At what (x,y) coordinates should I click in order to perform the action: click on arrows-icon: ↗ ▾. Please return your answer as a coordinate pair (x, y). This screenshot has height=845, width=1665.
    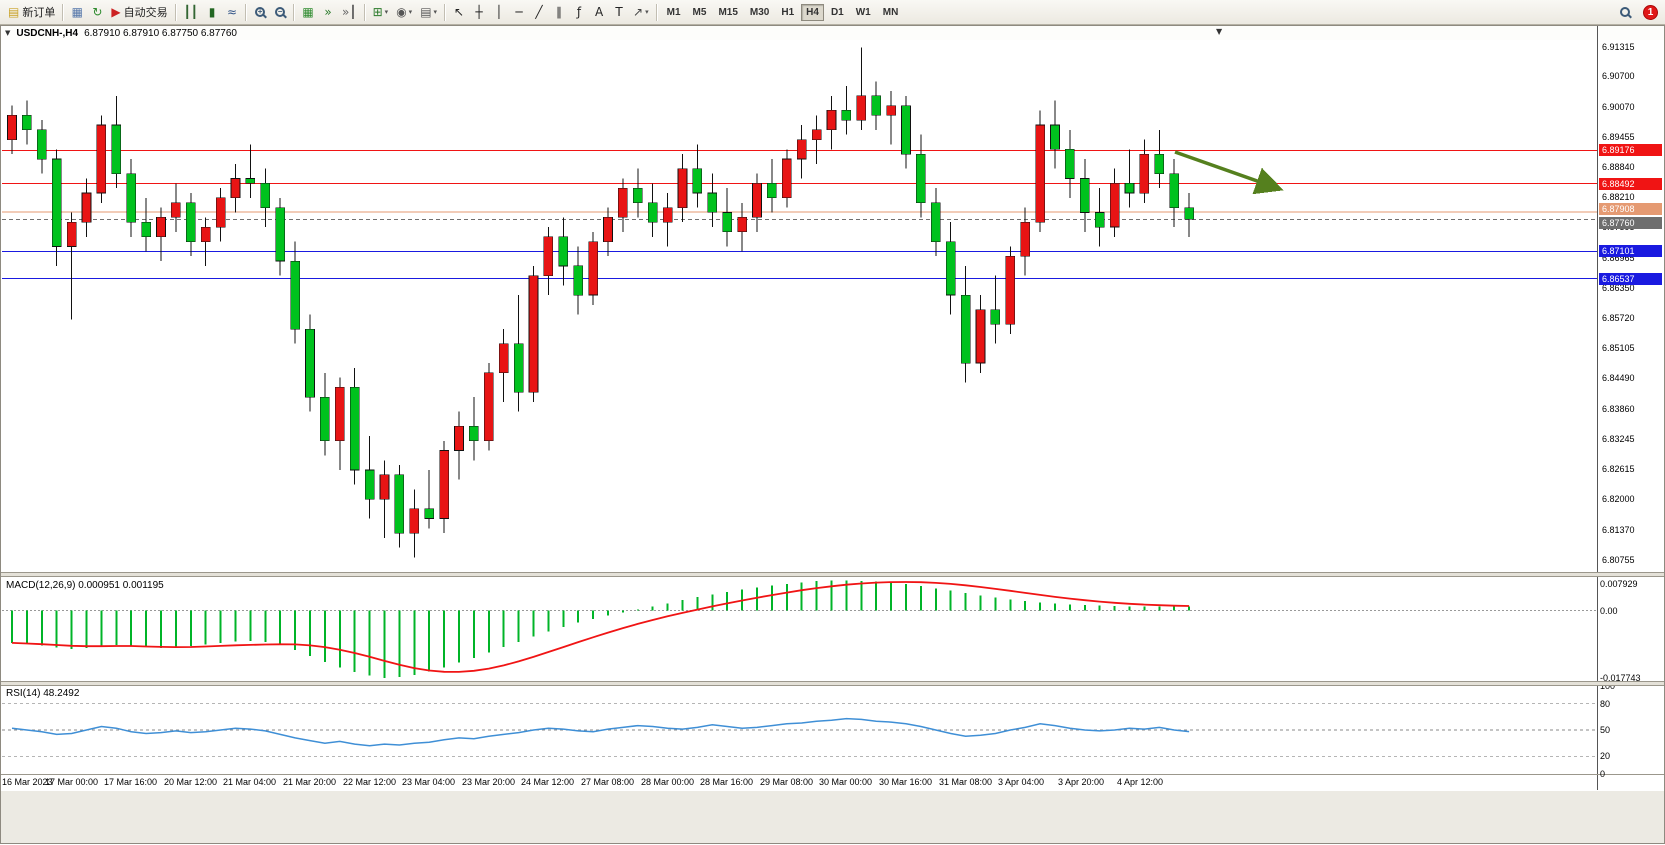
    Looking at the image, I should click on (641, 12).